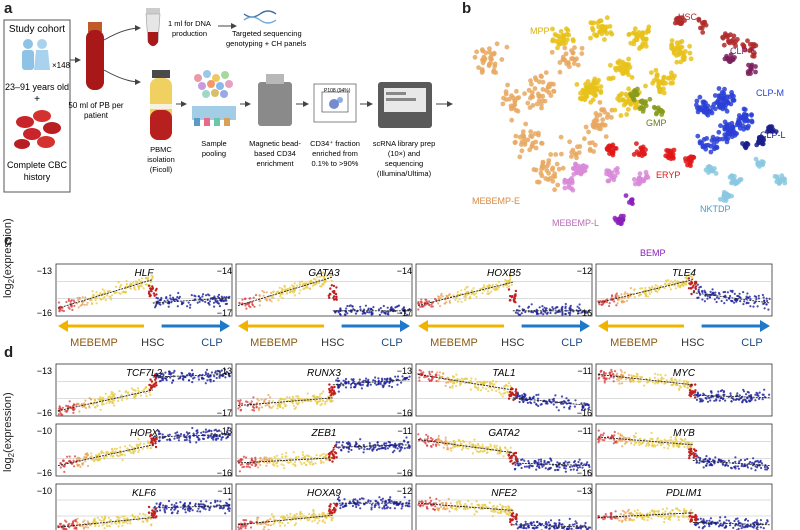 The width and height of the screenshot is (800, 530). Describe the element at coordinates (404, 163) in the screenshot. I see `lib-line3: sequencing` at that location.